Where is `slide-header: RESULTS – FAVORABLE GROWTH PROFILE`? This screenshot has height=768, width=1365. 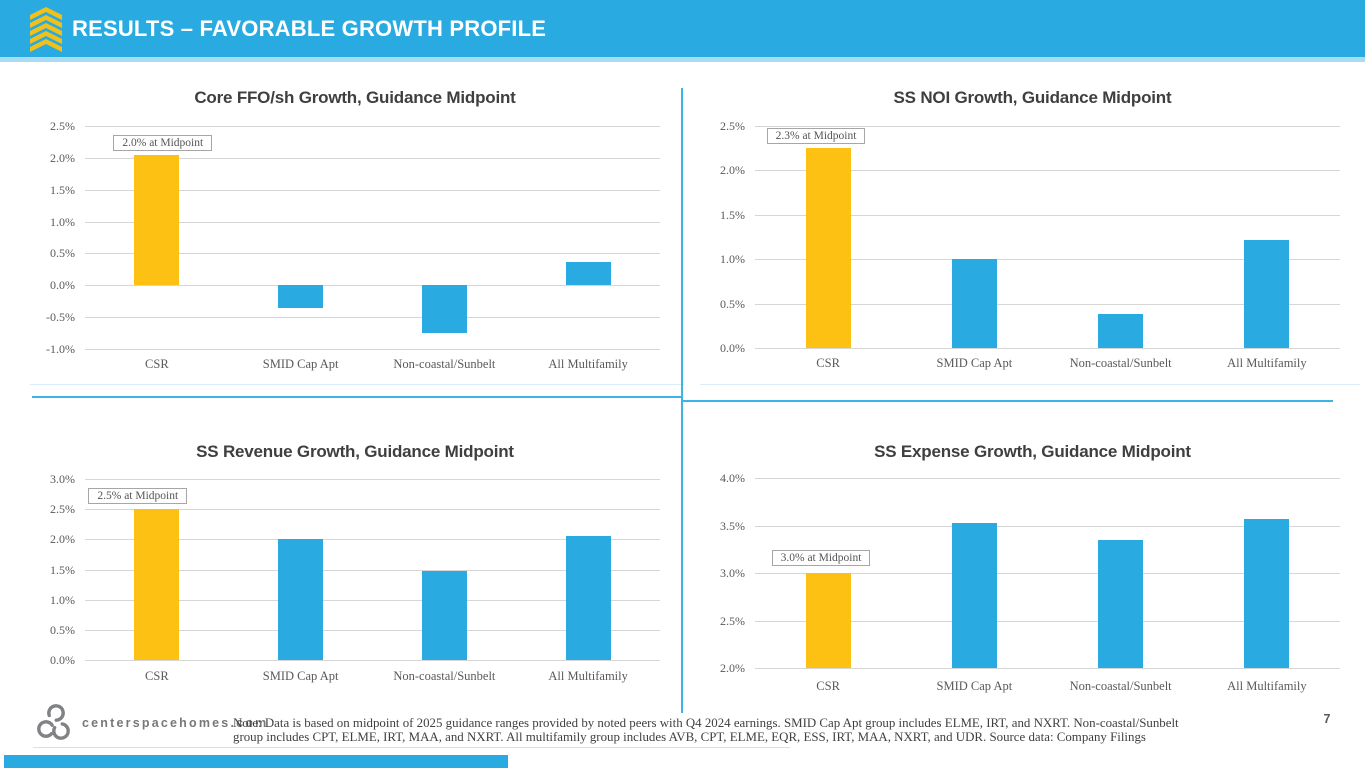
slide-header: RESULTS – FAVORABLE GROWTH PROFILE is located at coordinates (682, 31).